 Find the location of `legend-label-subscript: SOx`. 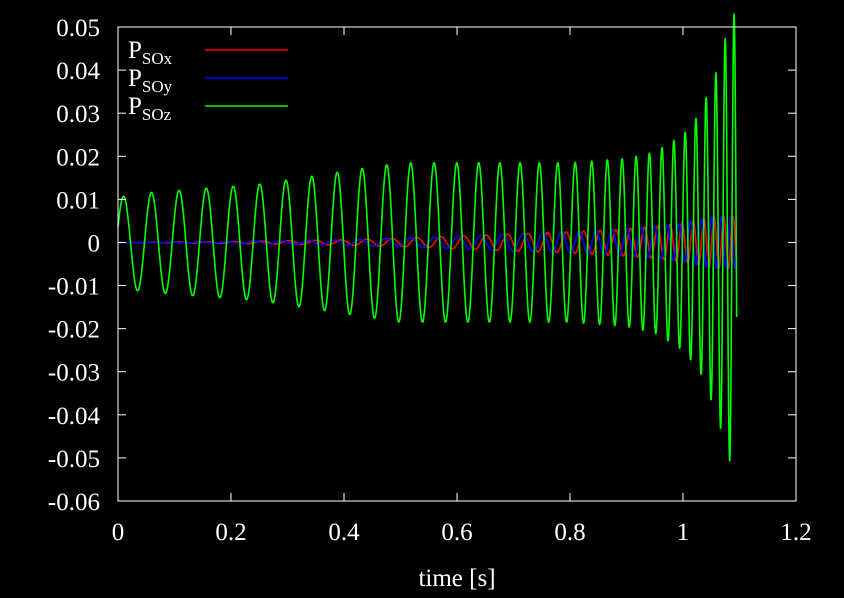

legend-label-subscript: SOx is located at coordinates (157, 58).